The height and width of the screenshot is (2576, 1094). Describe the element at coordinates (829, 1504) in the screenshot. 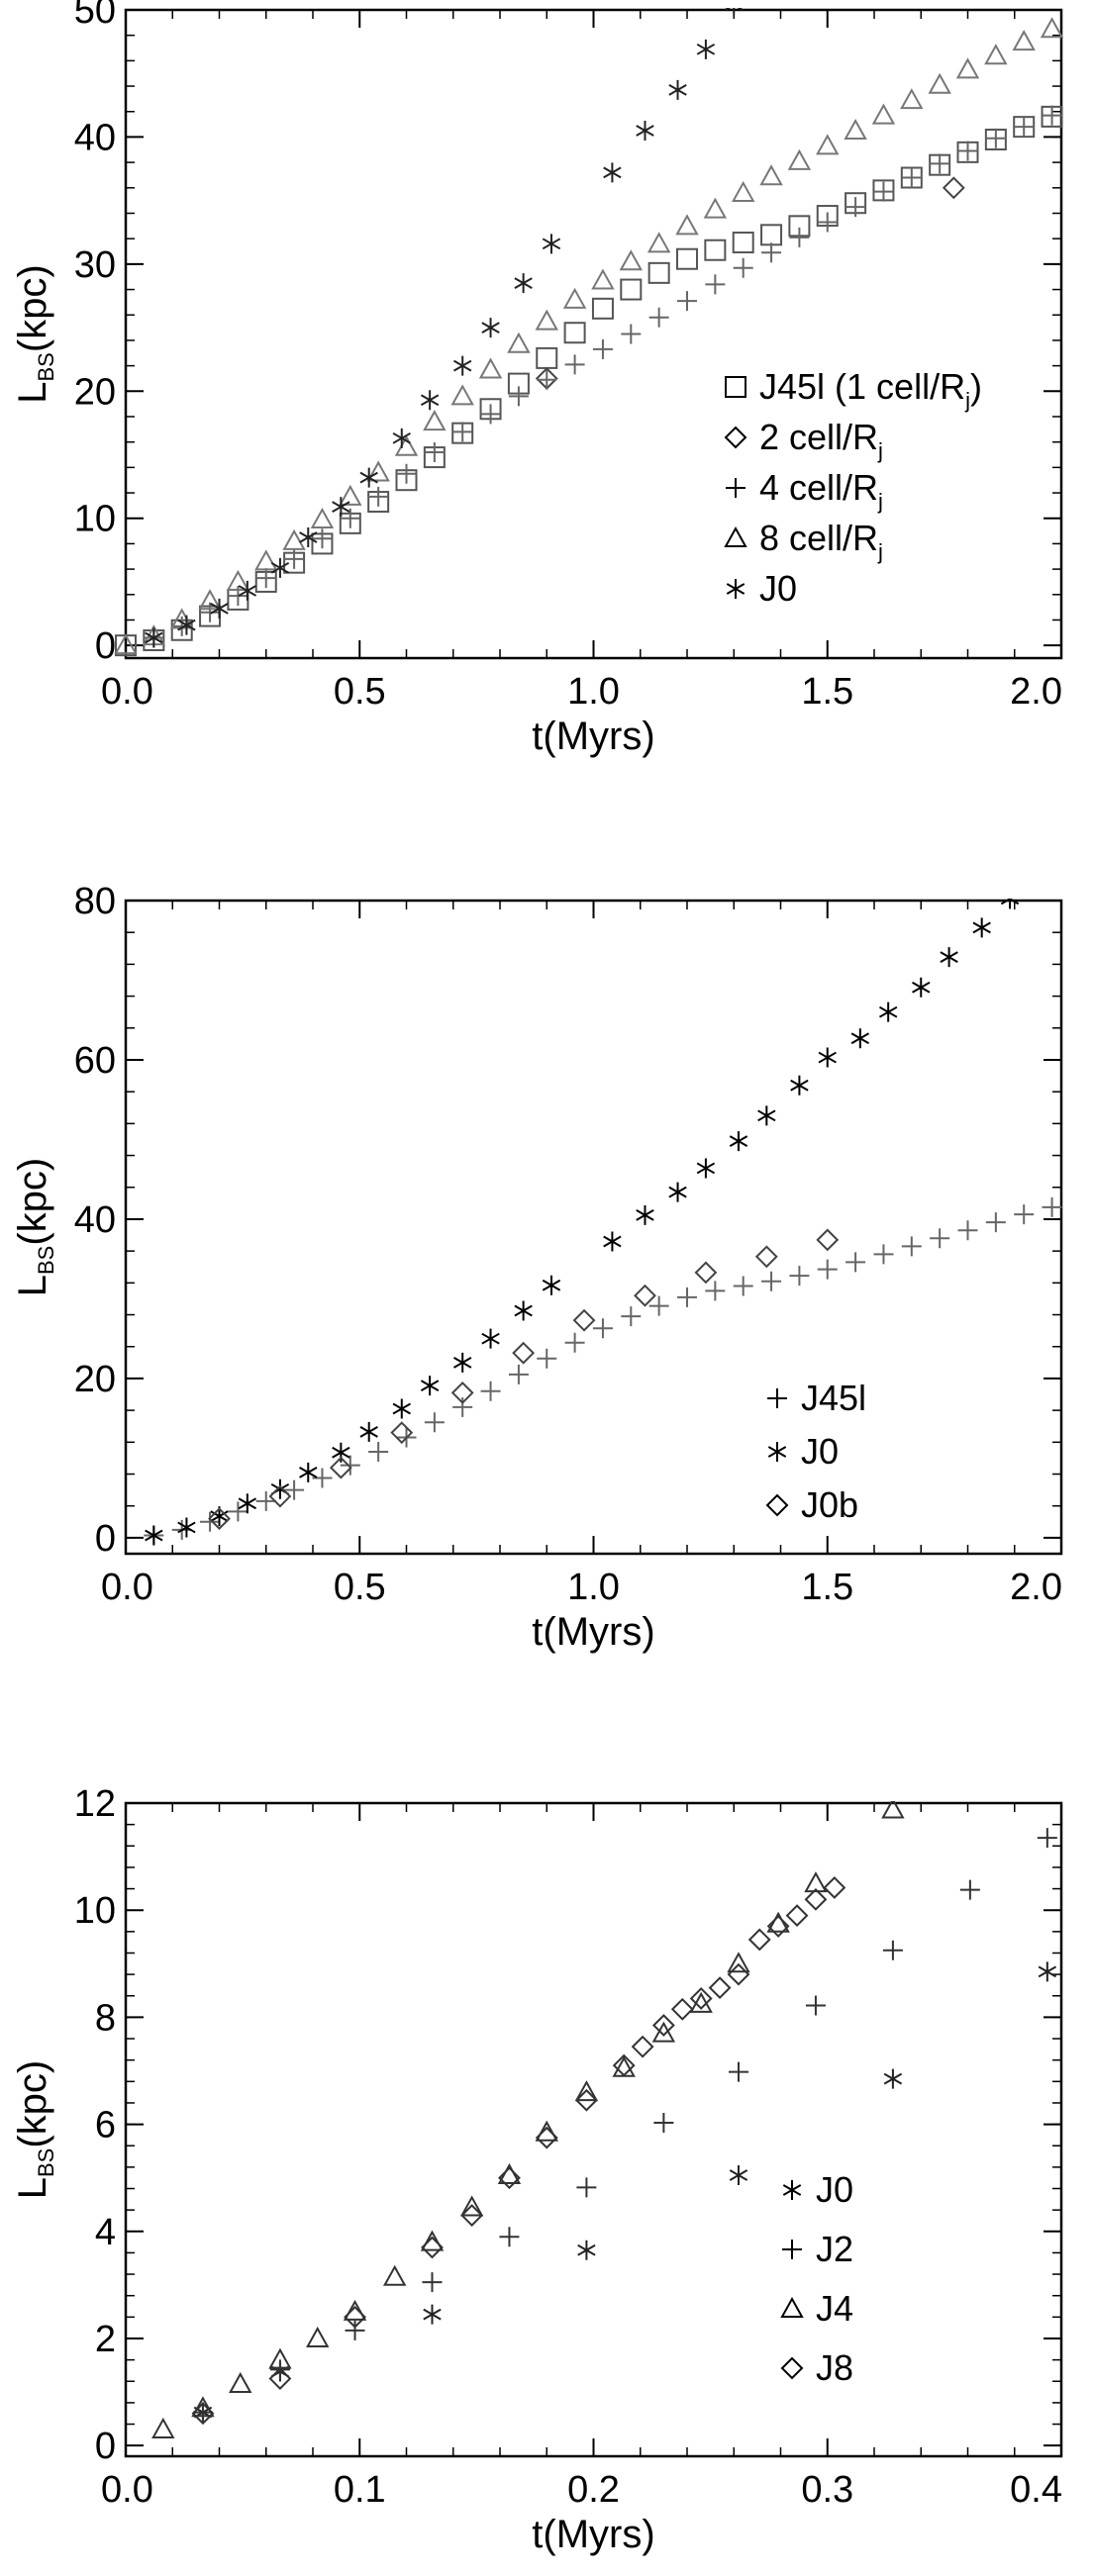

I see `panel-2-legend-label-j0b: J0b` at that location.